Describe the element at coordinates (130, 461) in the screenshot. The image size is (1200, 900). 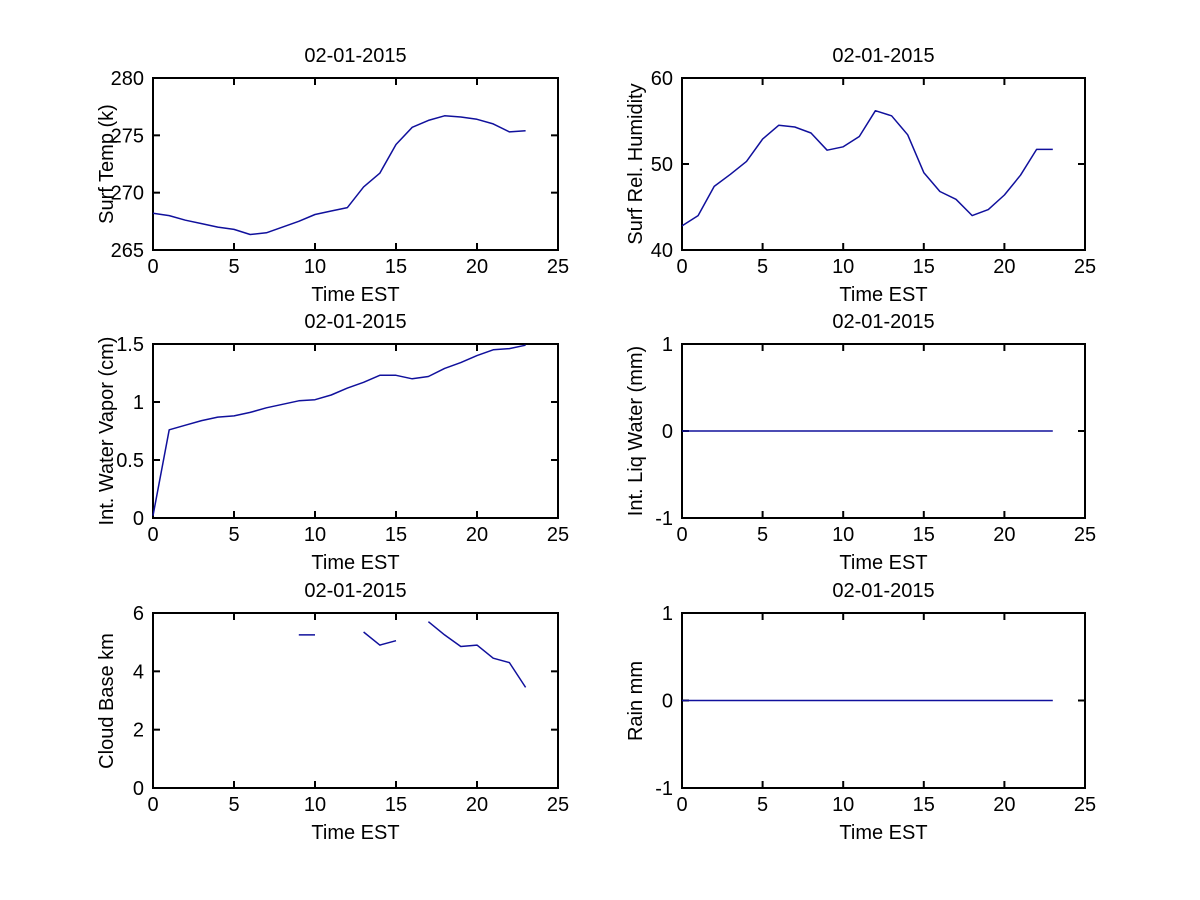
I see `svg-text: 0.5` at that location.